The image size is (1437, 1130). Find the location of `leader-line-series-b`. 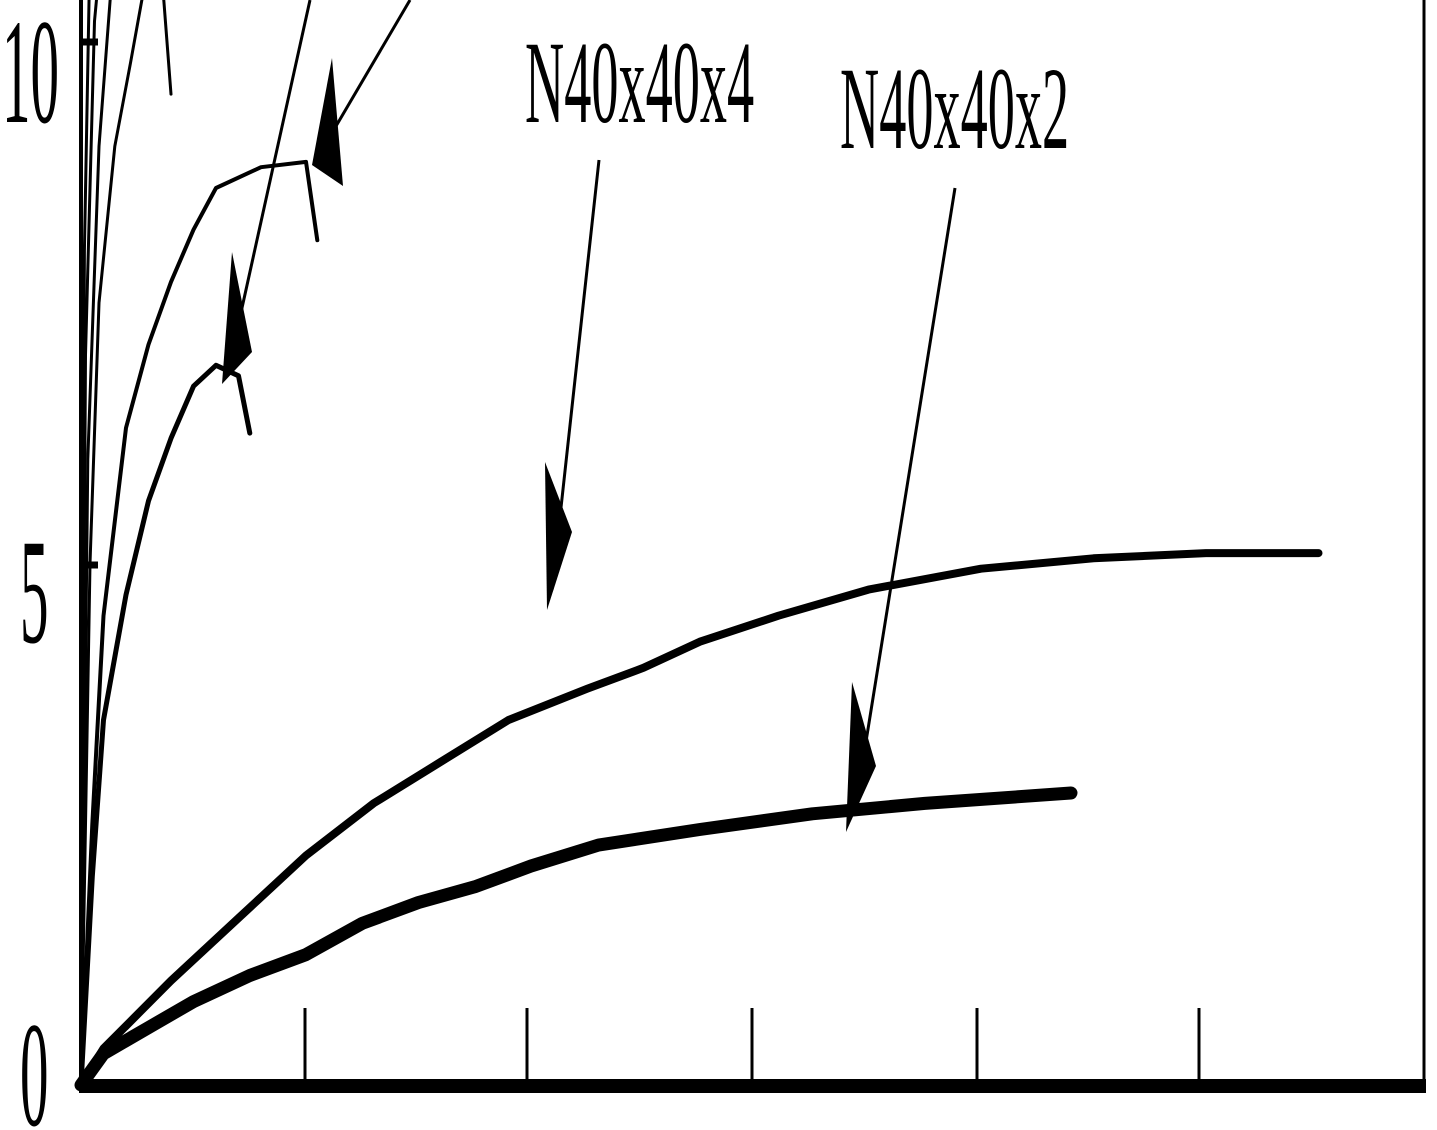

leader-line-series-b is located at coordinates (905, 499).